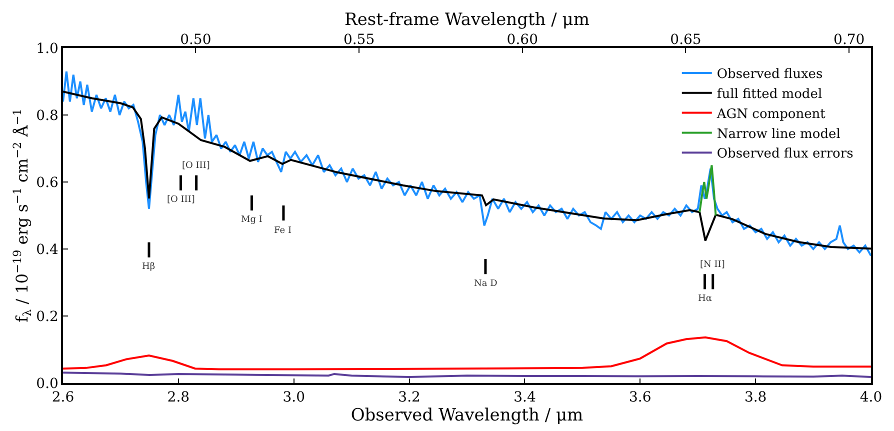 This screenshot has width=894, height=431. I want to click on x2-tick-label: 0.60, so click(522, 40).